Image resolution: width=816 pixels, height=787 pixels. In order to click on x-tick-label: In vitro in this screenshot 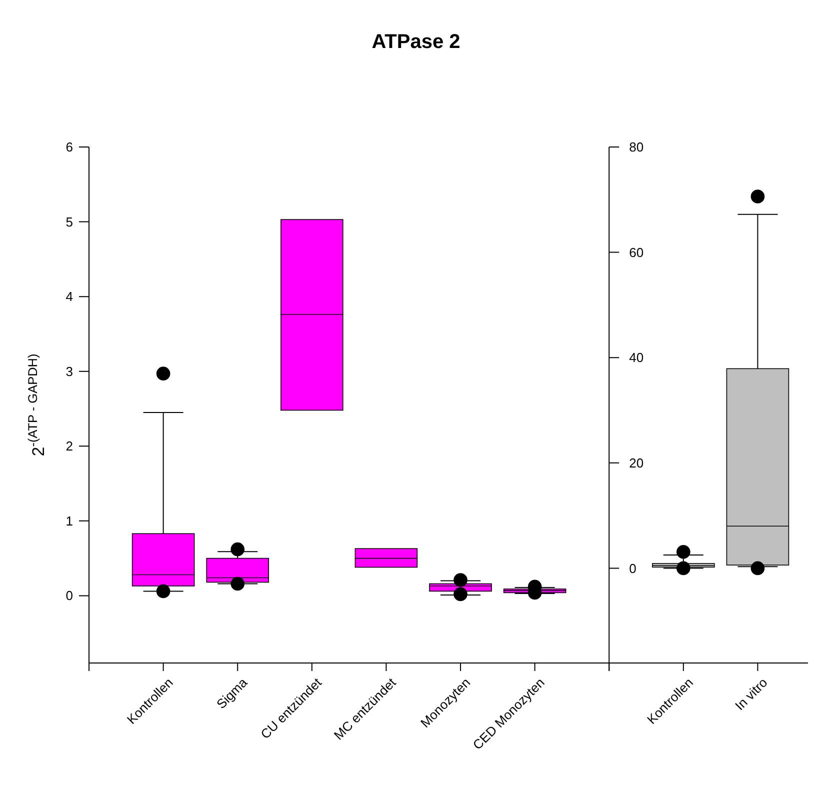, I will do `click(751, 694)`.